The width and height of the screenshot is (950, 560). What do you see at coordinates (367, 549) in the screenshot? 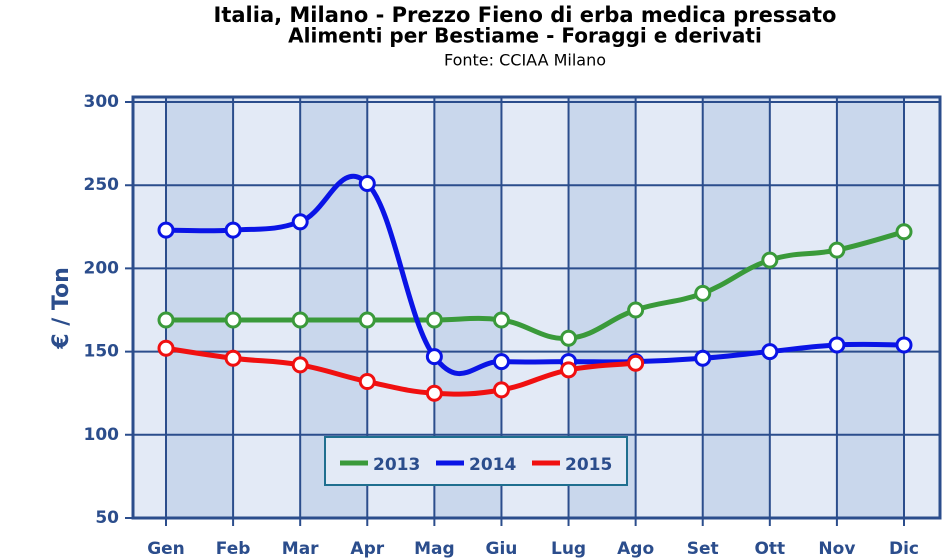
I see `x-tick-label: Apr` at bounding box center [367, 549].